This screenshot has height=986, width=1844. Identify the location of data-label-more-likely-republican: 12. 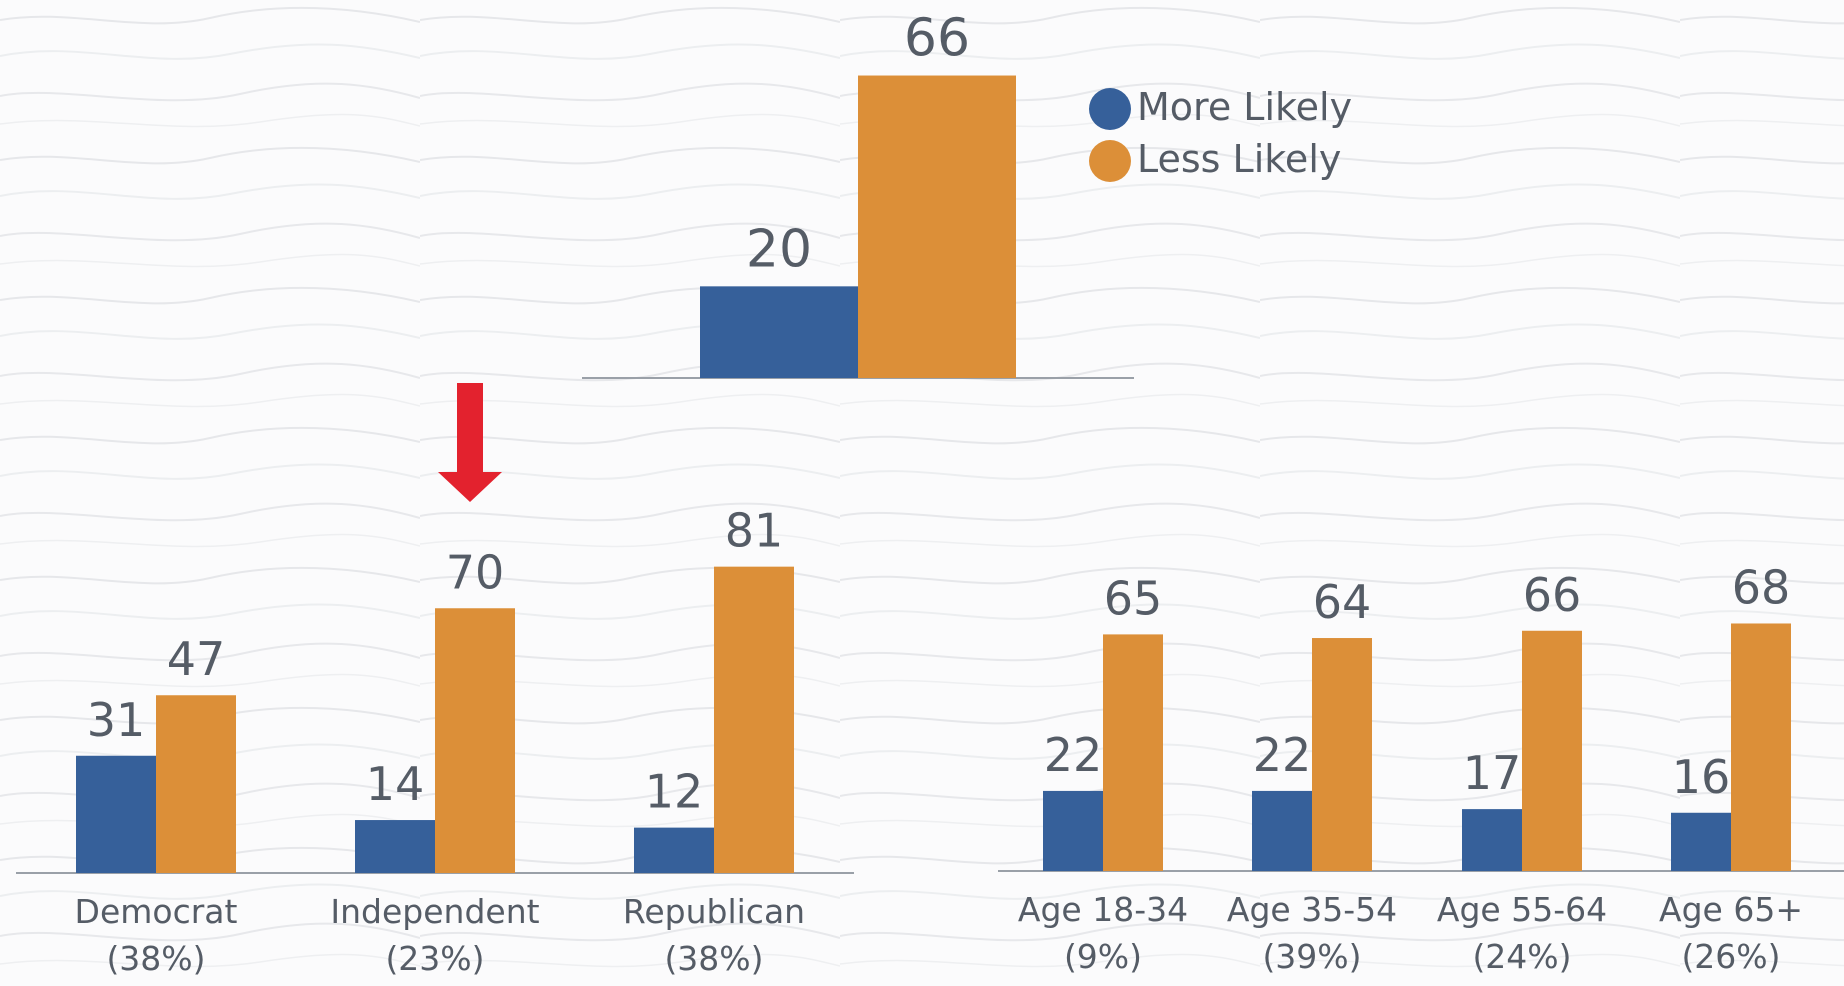
(674, 792).